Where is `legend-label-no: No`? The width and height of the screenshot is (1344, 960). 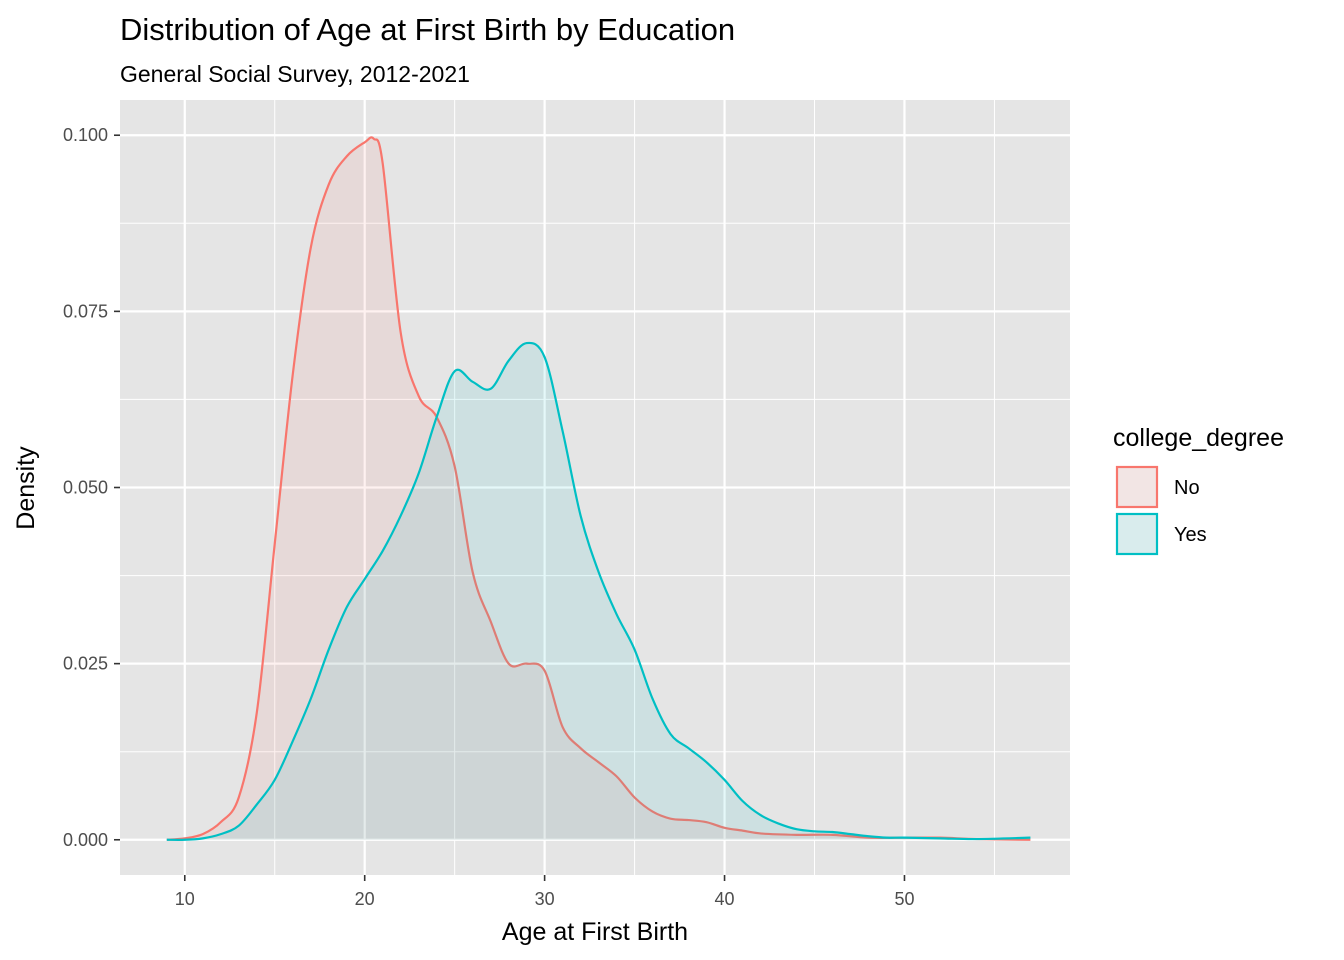 legend-label-no: No is located at coordinates (1187, 488).